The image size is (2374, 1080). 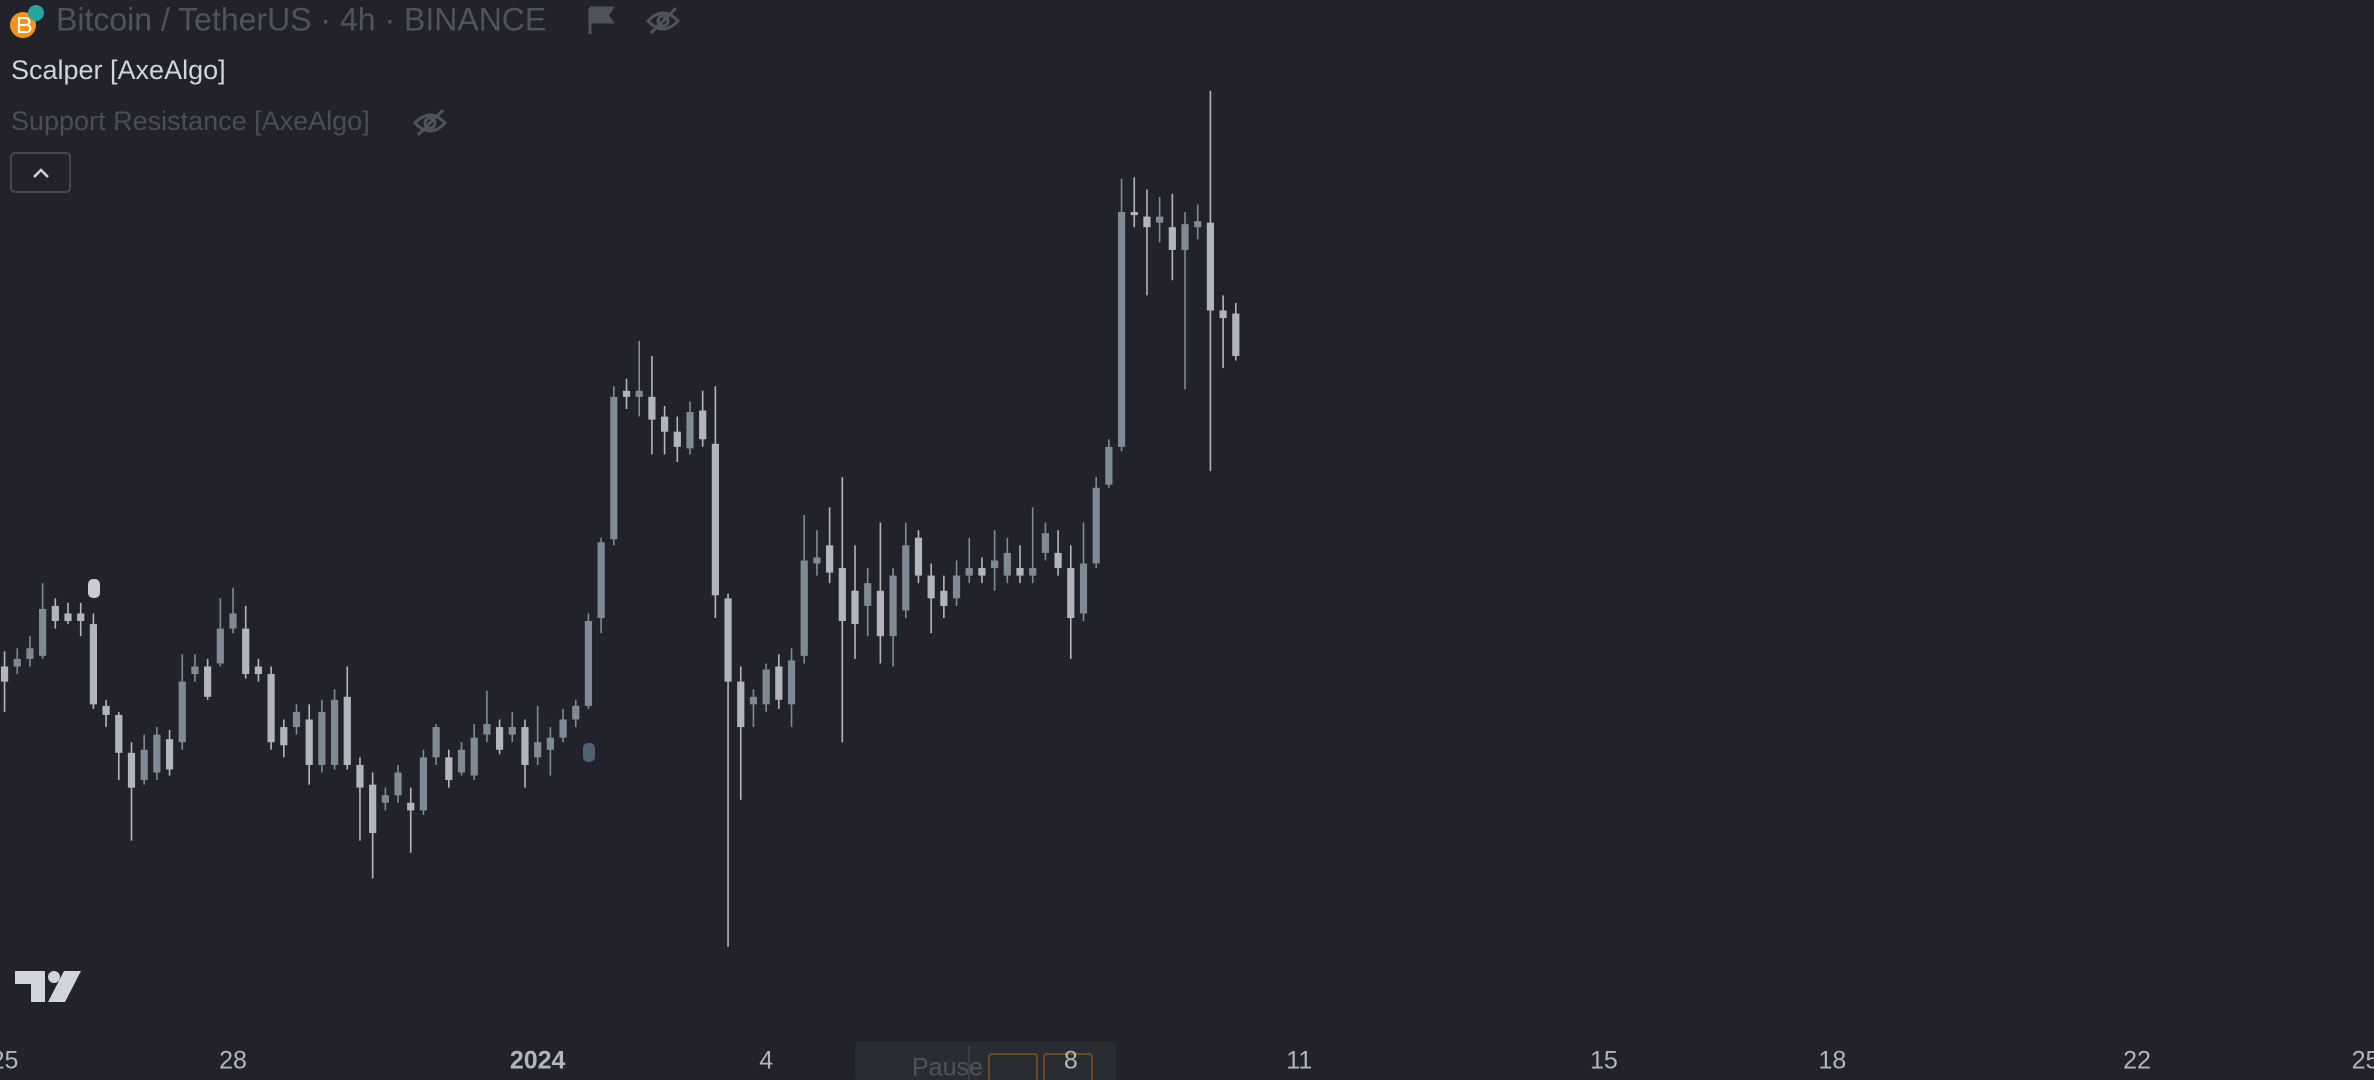 I want to click on tradingview-logo, so click(x=48, y=986).